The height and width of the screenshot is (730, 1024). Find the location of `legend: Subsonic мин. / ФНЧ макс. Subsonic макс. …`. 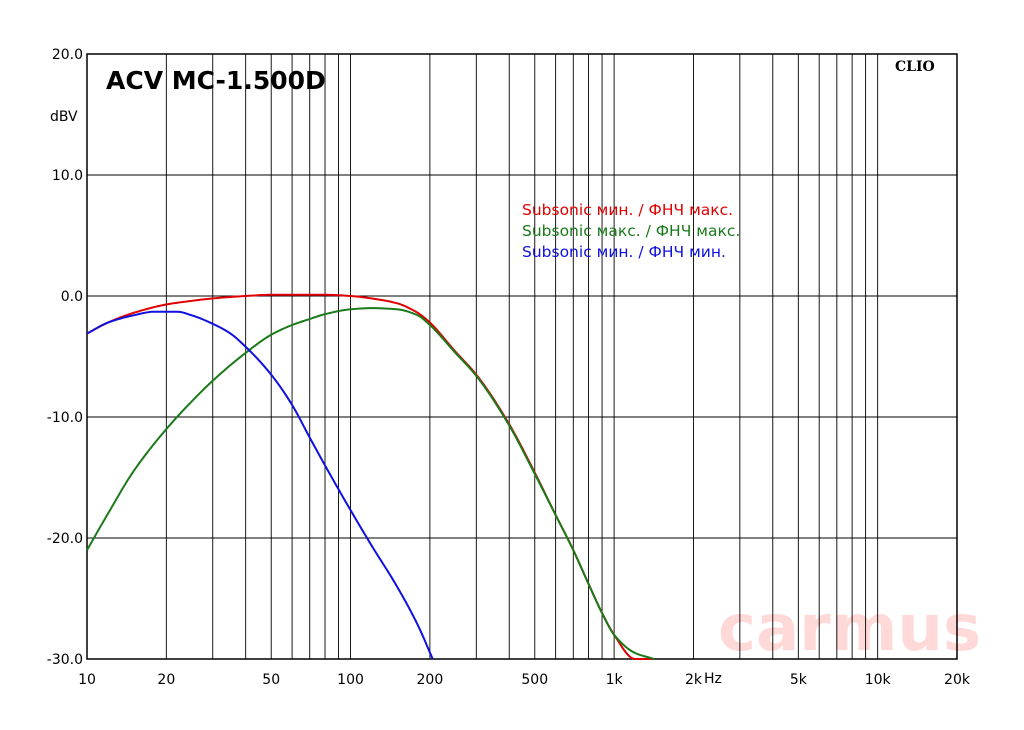

legend: Subsonic мин. / ФНЧ макс. Subsonic макс. … is located at coordinates (631, 231).